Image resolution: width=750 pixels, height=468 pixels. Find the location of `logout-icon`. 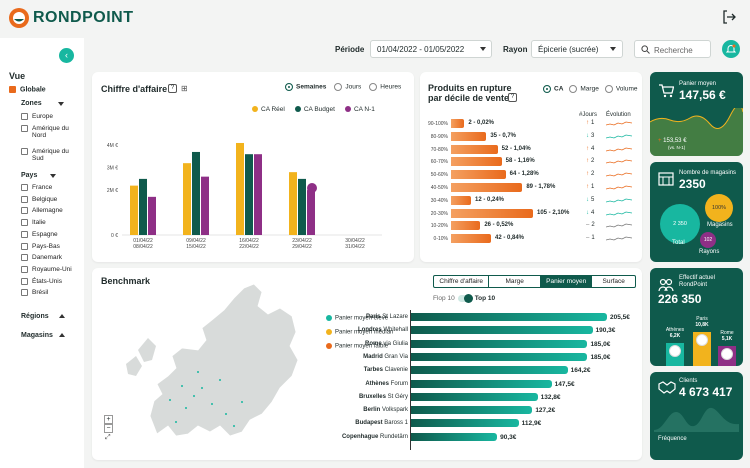

logout-icon is located at coordinates (729, 17).